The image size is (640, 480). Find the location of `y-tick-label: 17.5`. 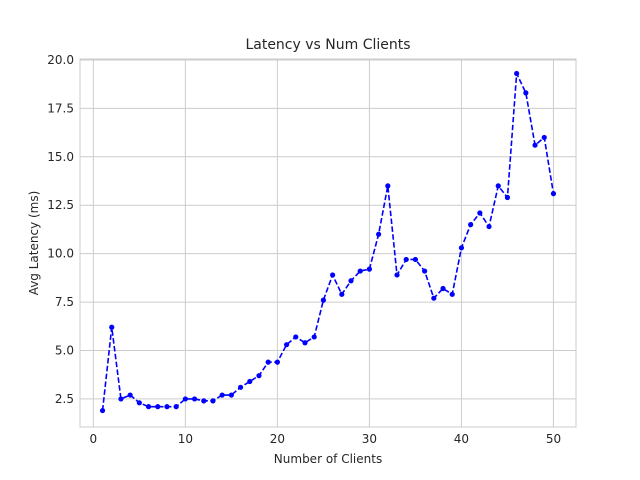

y-tick-label: 17.5 is located at coordinates (60, 108).